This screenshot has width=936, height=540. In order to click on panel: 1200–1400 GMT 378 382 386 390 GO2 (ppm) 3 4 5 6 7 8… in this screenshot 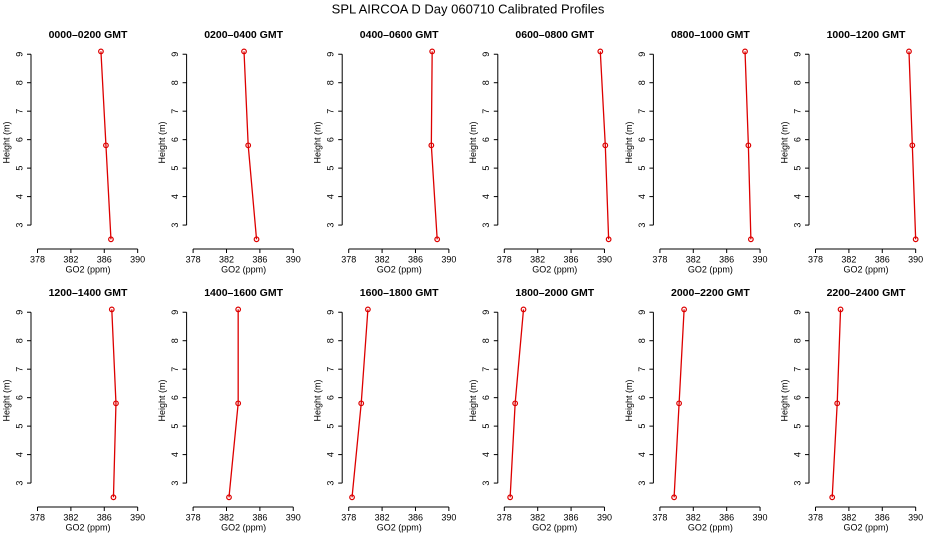, I will do `click(73, 410)`.